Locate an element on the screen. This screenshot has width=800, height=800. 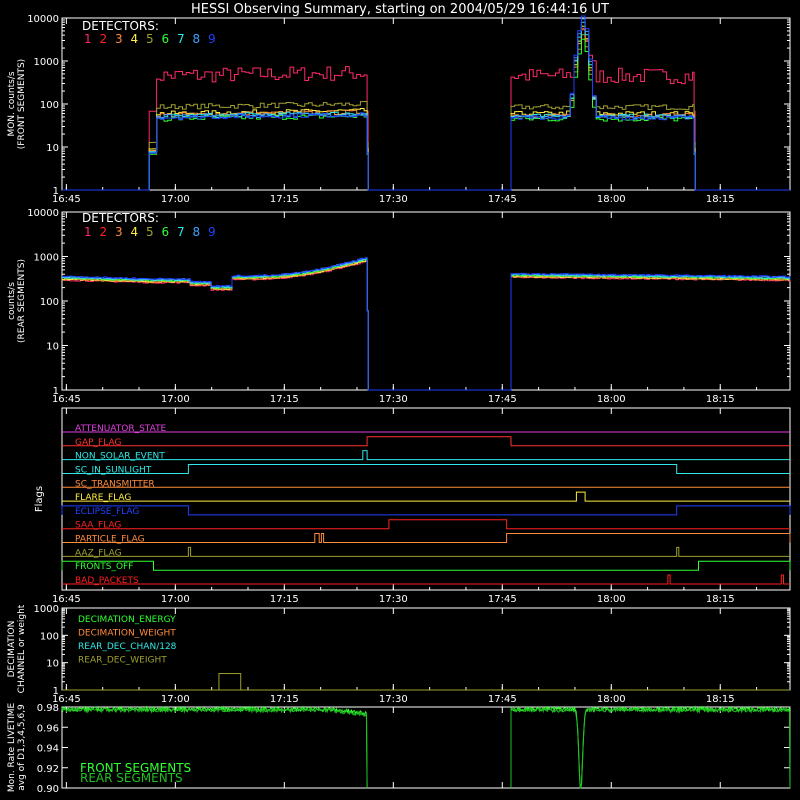
flags-xtick-label: 16:45 is located at coordinates (66, 599).